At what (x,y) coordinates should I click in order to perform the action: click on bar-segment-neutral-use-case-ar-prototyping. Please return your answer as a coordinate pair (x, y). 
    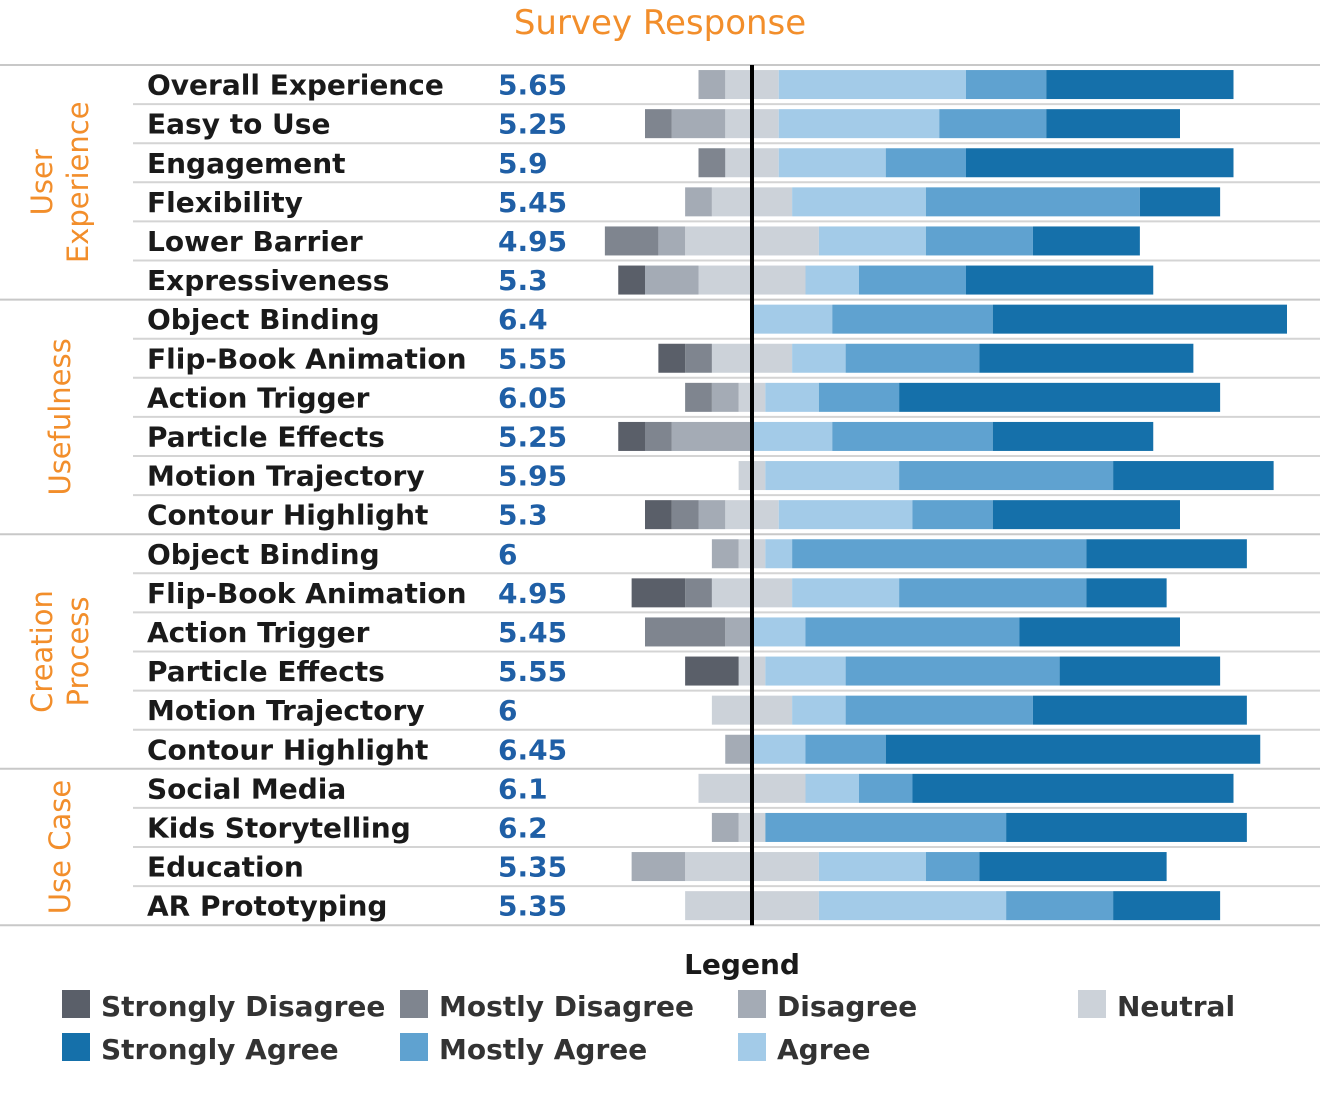
    Looking at the image, I should click on (785, 906).